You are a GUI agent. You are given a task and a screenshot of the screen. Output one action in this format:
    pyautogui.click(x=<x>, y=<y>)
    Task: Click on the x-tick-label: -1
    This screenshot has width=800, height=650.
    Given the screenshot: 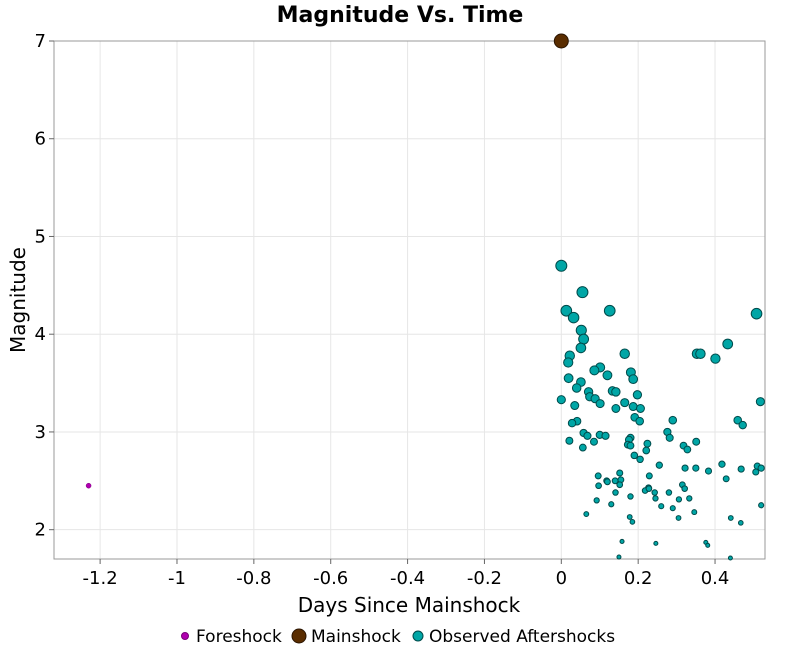 What is the action you would take?
    pyautogui.click(x=177, y=578)
    